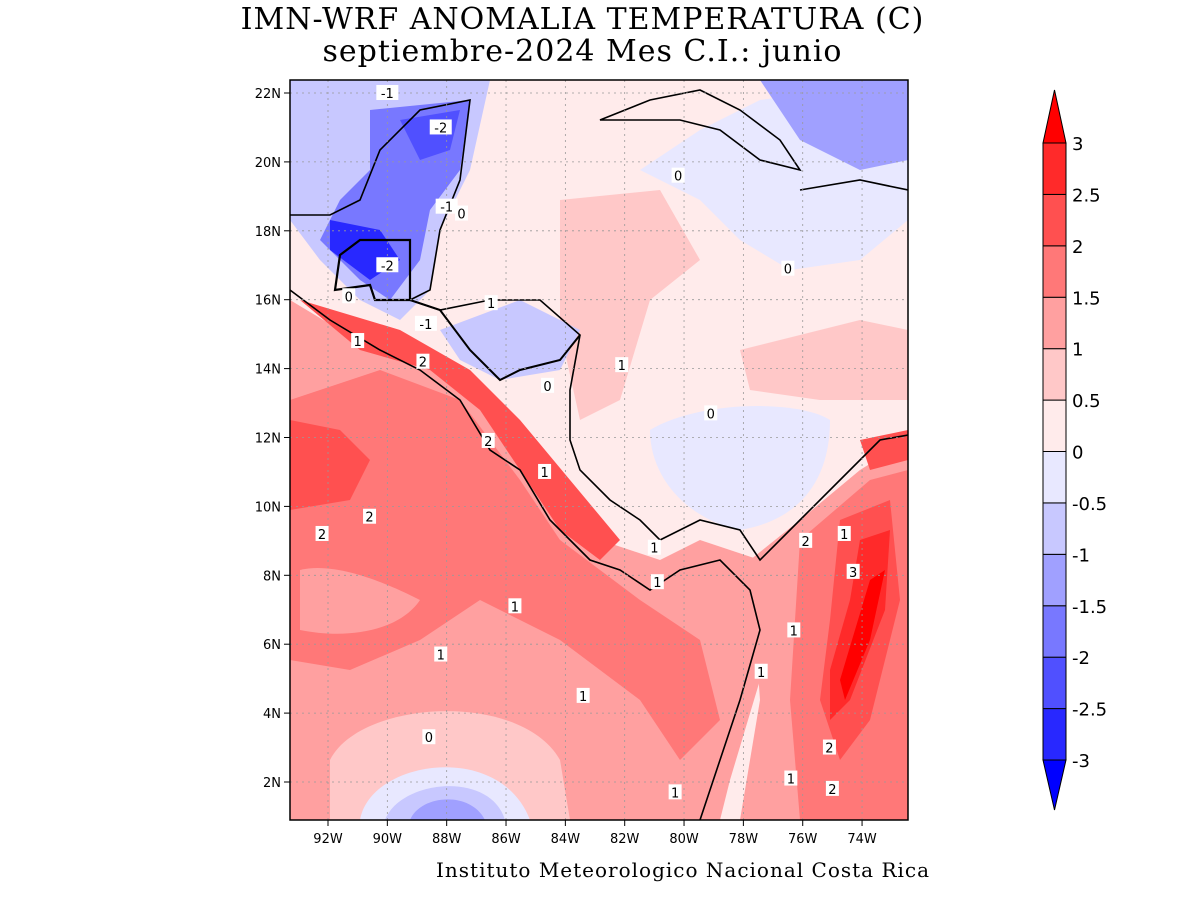  What do you see at coordinates (595, 833) in the screenshot?
I see `longitude-axis: 92W 90W 88W 86W 84W 82W 80W 78W 76W 74W` at bounding box center [595, 833].